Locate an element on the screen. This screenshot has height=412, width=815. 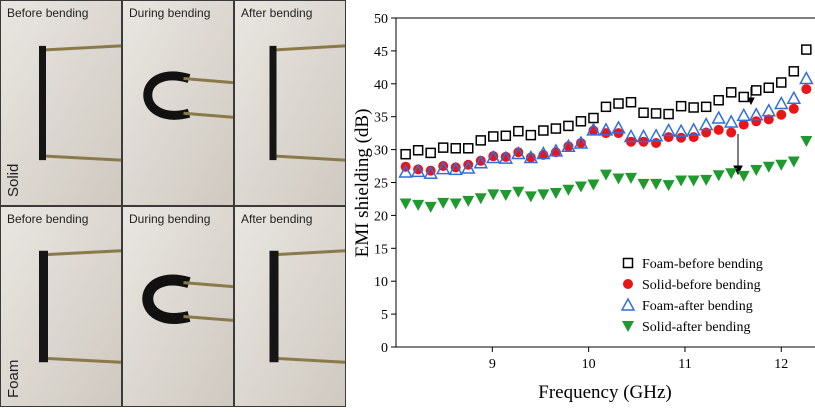
y-tick-label: 40 is located at coordinates (381, 85).